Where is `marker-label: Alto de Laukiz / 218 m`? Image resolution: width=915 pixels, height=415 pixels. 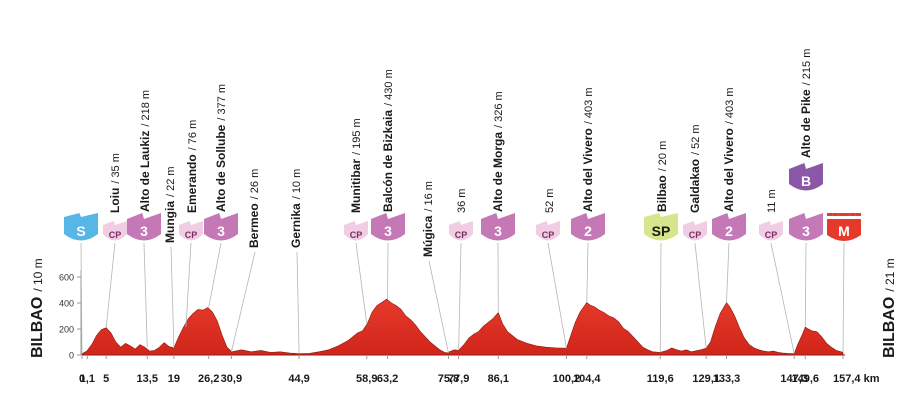
marker-label: Alto de Laukiz / 218 m is located at coordinates (145, 151).